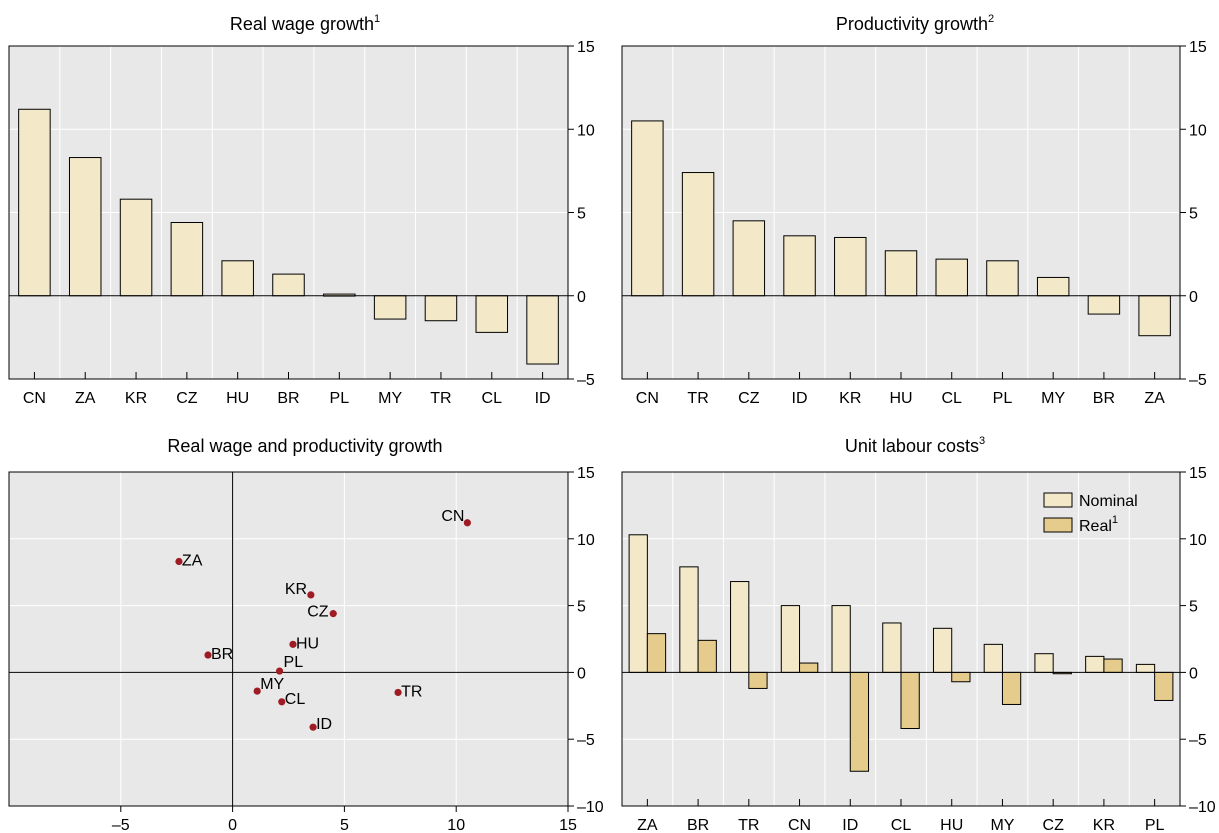  Describe the element at coordinates (1164, 686) in the screenshot. I see `bar-real-pl` at that location.